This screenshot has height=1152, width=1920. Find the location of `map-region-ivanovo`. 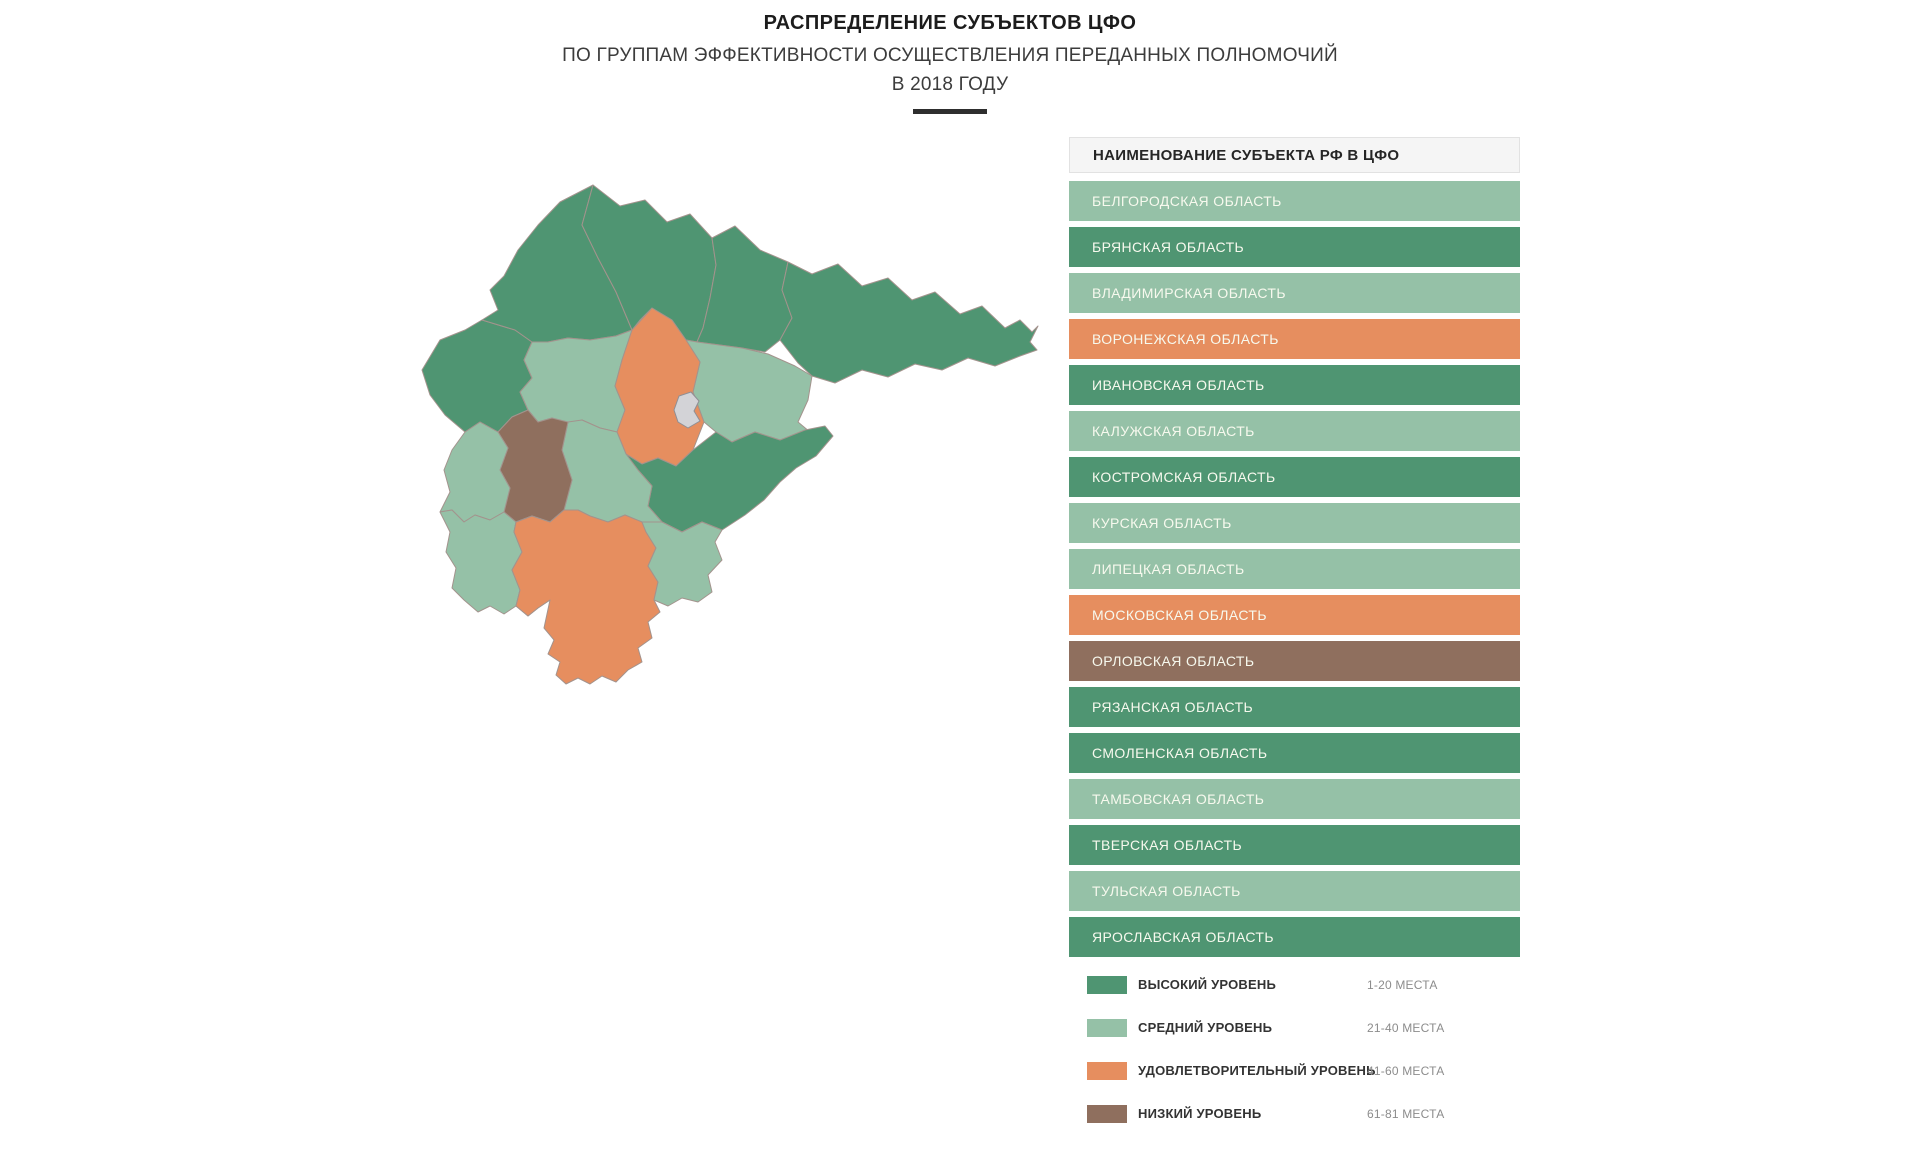

map-region-ivanovo is located at coordinates (744, 289).